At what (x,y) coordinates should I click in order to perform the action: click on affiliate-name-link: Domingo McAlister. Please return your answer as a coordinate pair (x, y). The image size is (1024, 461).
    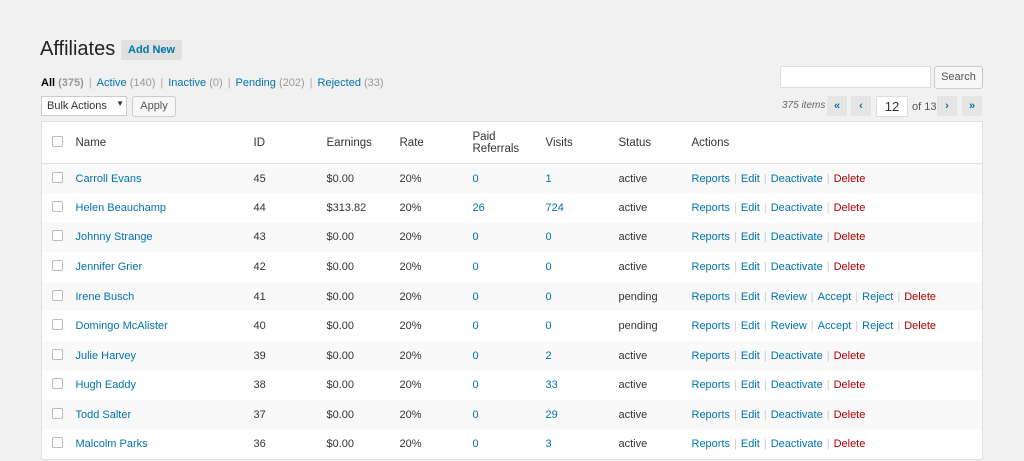
    Looking at the image, I should click on (121, 326).